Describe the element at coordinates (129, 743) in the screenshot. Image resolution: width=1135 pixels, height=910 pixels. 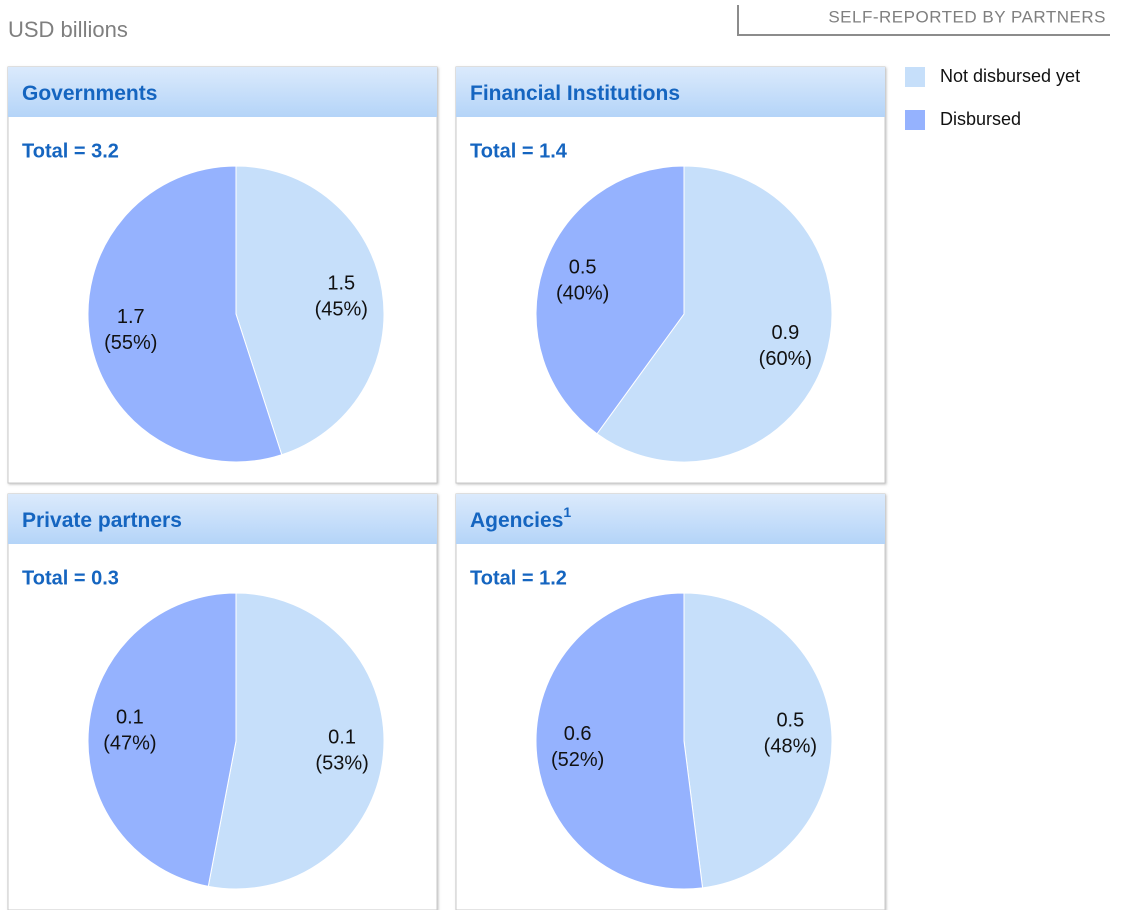
I see `slice-percent: (47%)` at that location.